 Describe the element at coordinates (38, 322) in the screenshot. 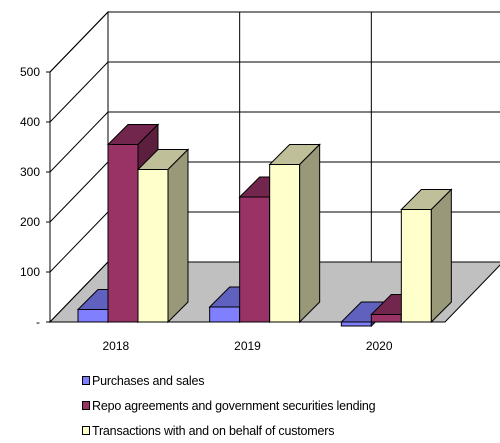

I see `y-tick-label: -` at that location.